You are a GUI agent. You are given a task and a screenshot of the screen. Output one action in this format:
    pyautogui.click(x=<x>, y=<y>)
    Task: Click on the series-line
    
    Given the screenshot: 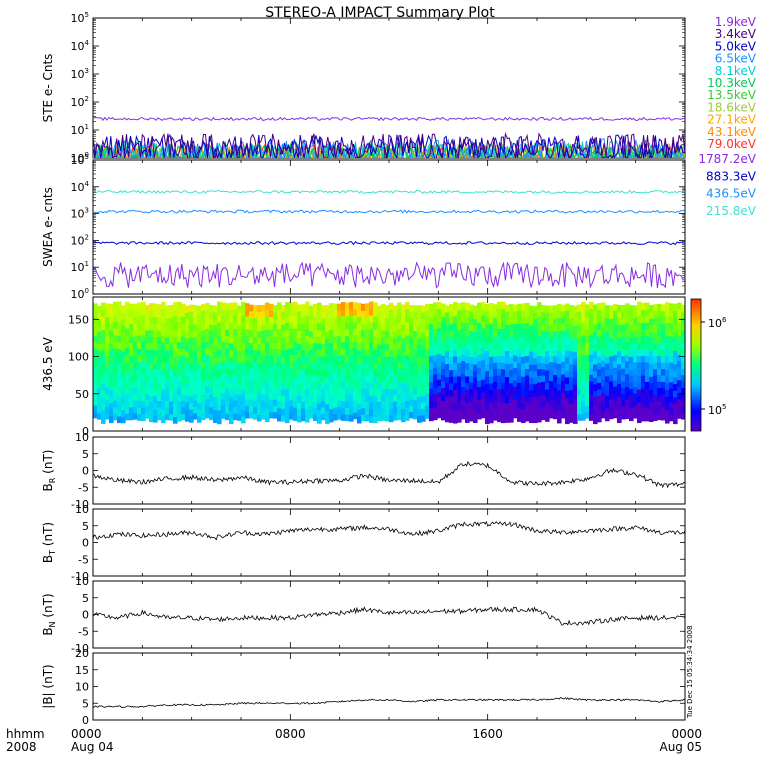 What is the action you would take?
    pyautogui.click(x=389, y=702)
    